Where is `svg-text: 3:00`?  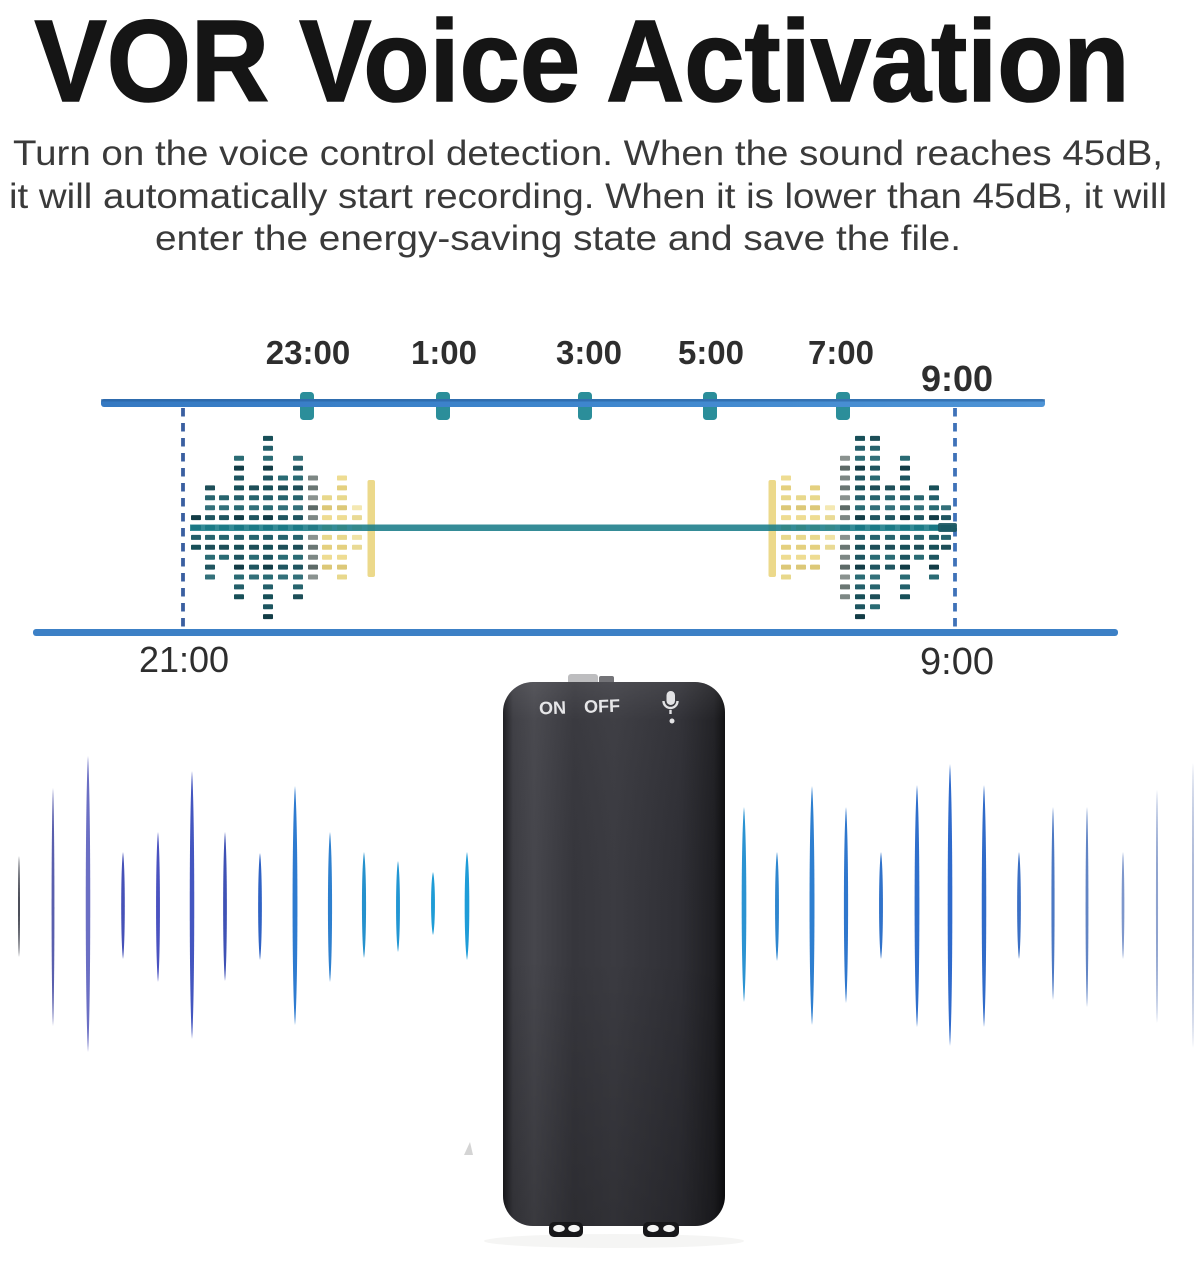
svg-text: 3:00 is located at coordinates (589, 352).